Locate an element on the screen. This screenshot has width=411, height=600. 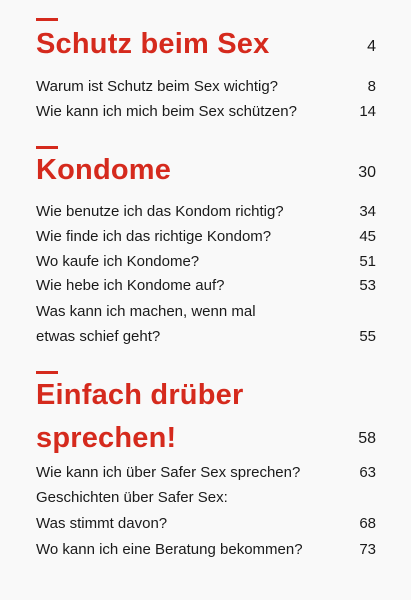
section-heading-line: sprechen! is located at coordinates (106, 438).